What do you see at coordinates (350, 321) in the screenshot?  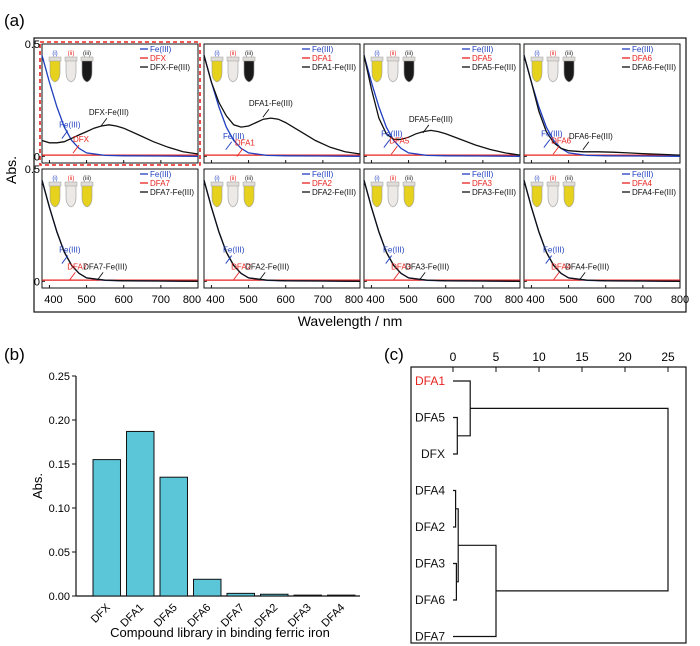 I see `panel-a-xlabel: Wavelength / nm` at bounding box center [350, 321].